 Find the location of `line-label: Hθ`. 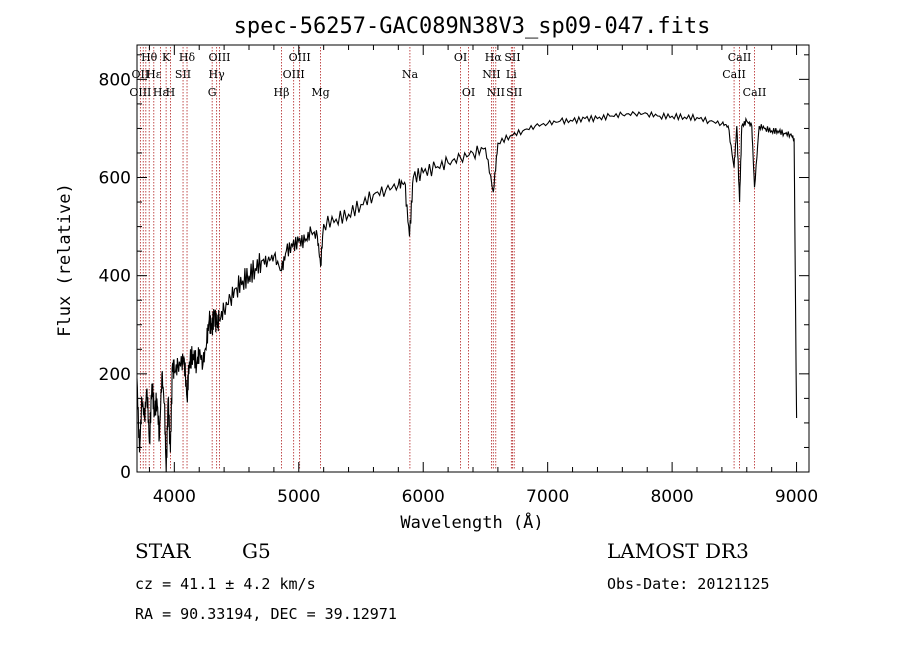

line-label: Hθ is located at coordinates (149, 57).